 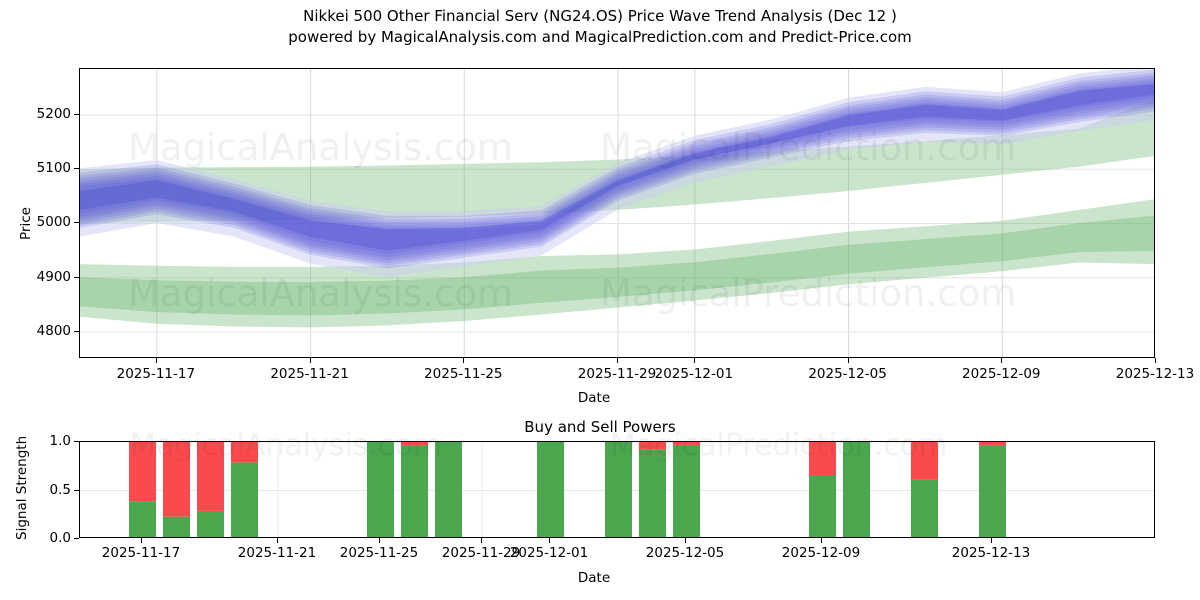 What do you see at coordinates (549, 553) in the screenshot?
I see `signal-x-tick-label: 2025-12-01` at bounding box center [549, 553].